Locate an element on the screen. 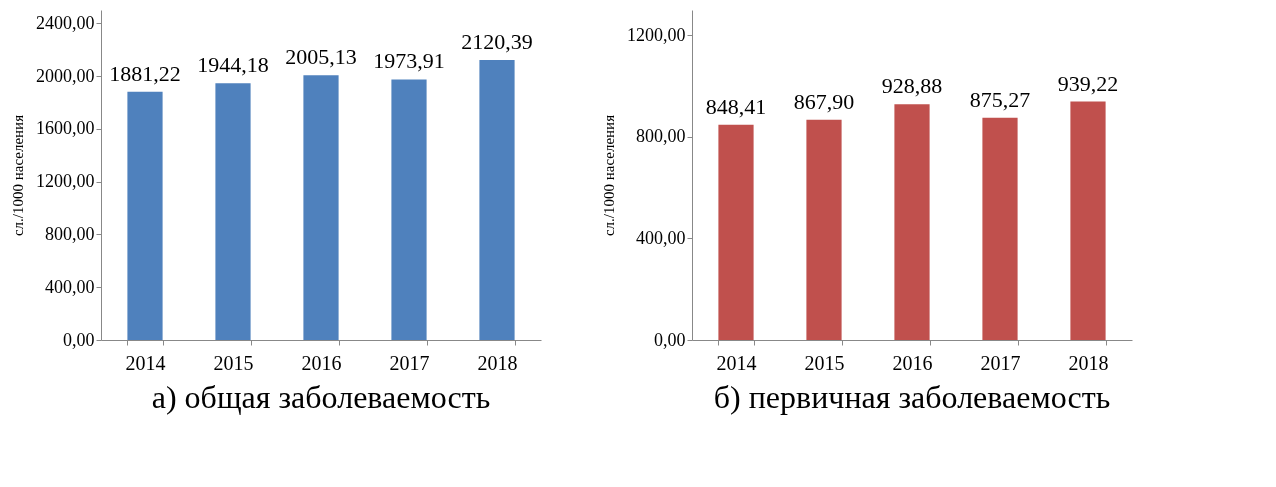 This screenshot has width=1276, height=487. data-label: 1944,18 is located at coordinates (233, 65).